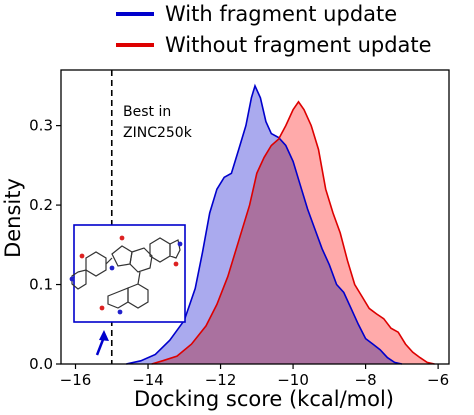 The width and height of the screenshot is (474, 415). Describe the element at coordinates (254, 376) in the screenshot. I see `x-axis-ticks: −16 −14 −12 −10 −8 −6` at that location.